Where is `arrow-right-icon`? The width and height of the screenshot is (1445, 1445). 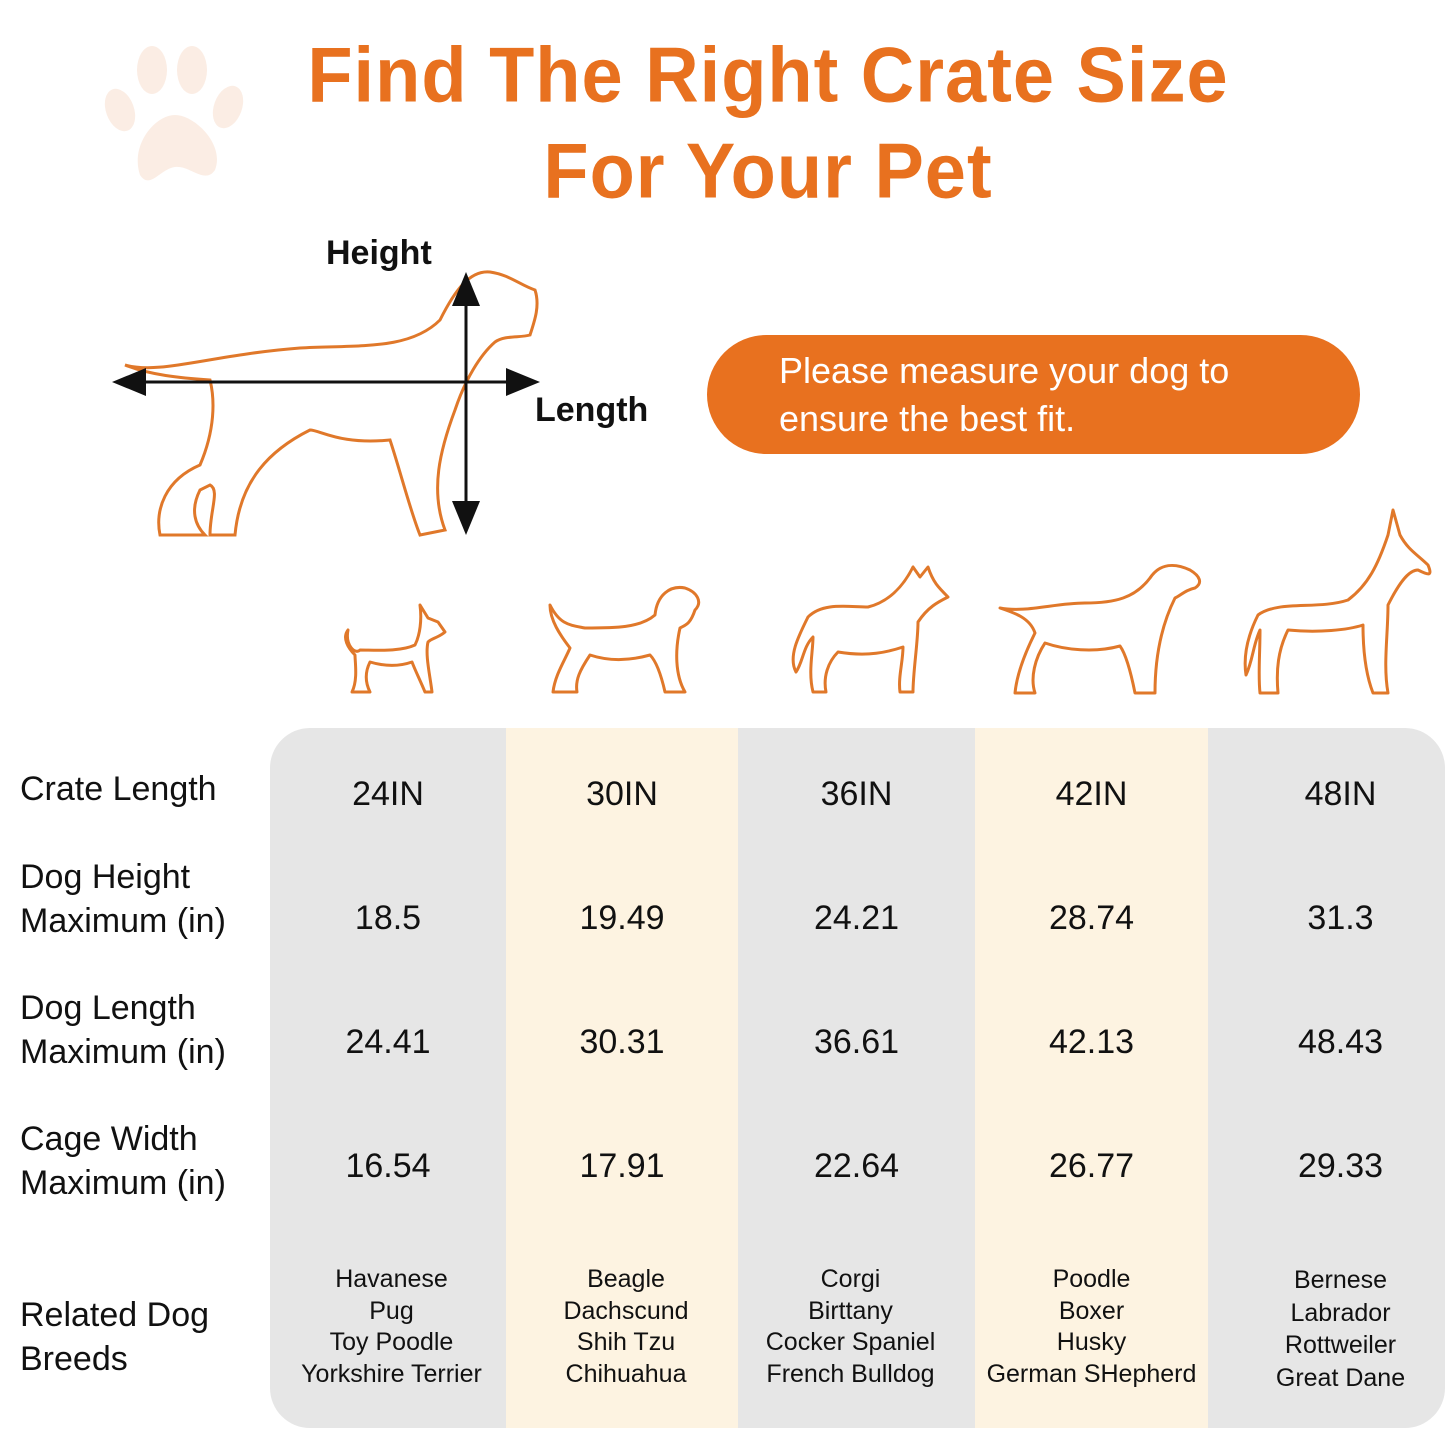
arrow-right-icon is located at coordinates (523, 382).